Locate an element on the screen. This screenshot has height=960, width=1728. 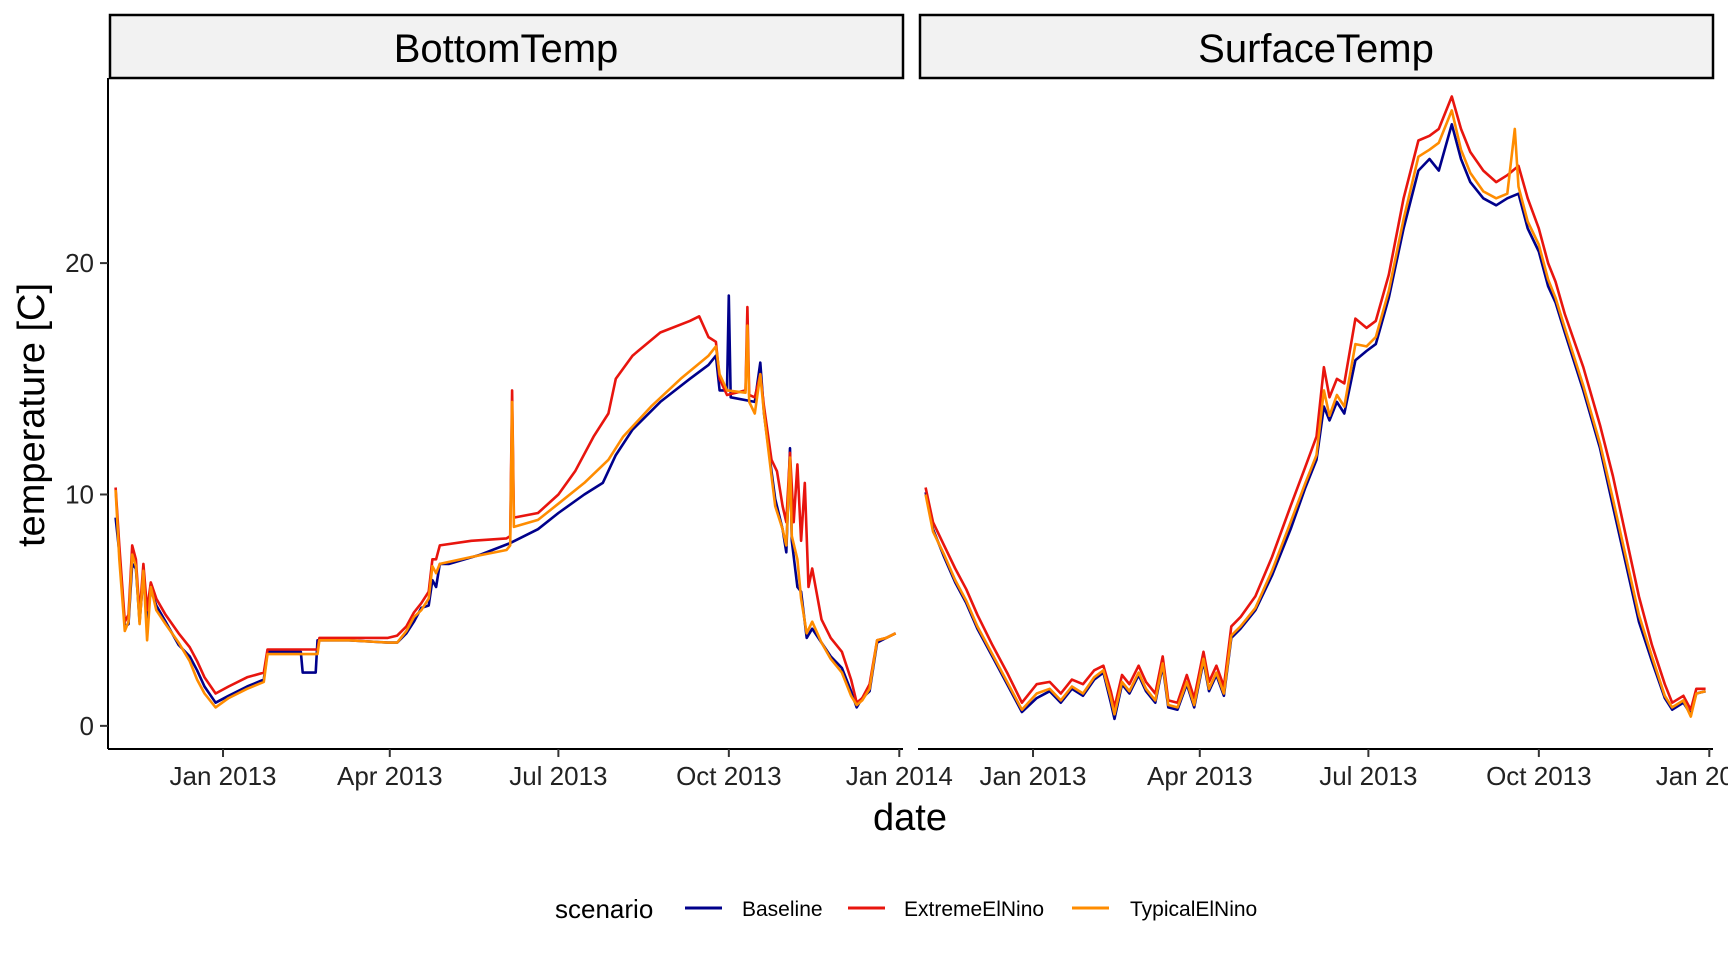
x-axis-title: date is located at coordinates (910, 818).